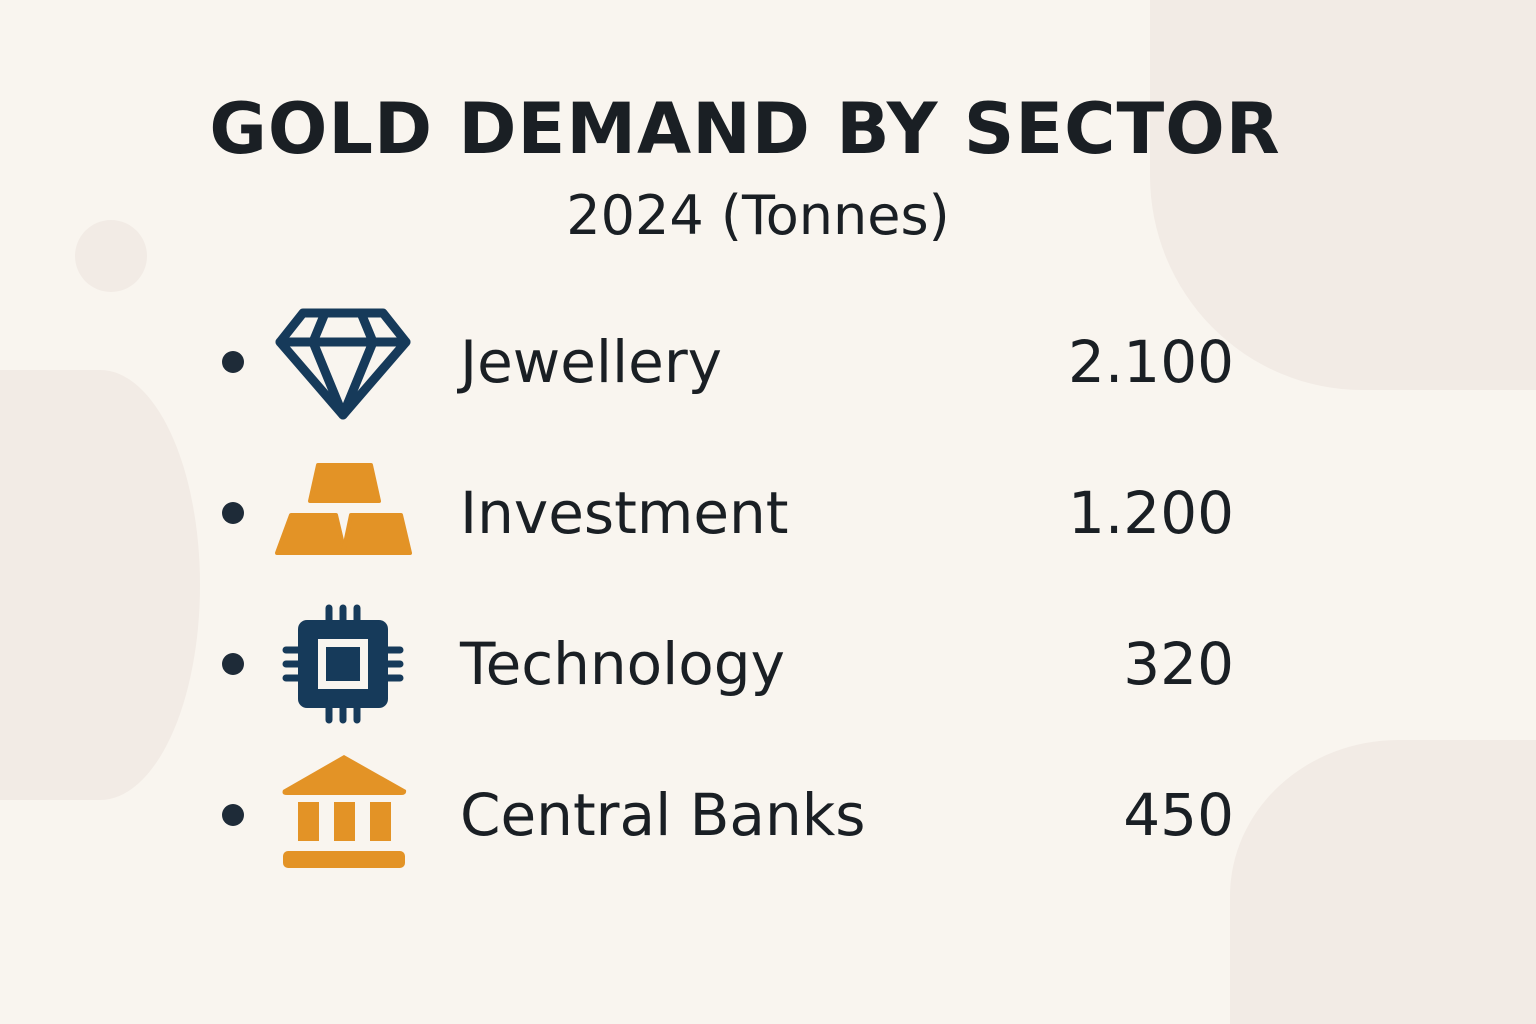 This screenshot has width=1536, height=1024. I want to click on item-label: Investment, so click(624, 513).